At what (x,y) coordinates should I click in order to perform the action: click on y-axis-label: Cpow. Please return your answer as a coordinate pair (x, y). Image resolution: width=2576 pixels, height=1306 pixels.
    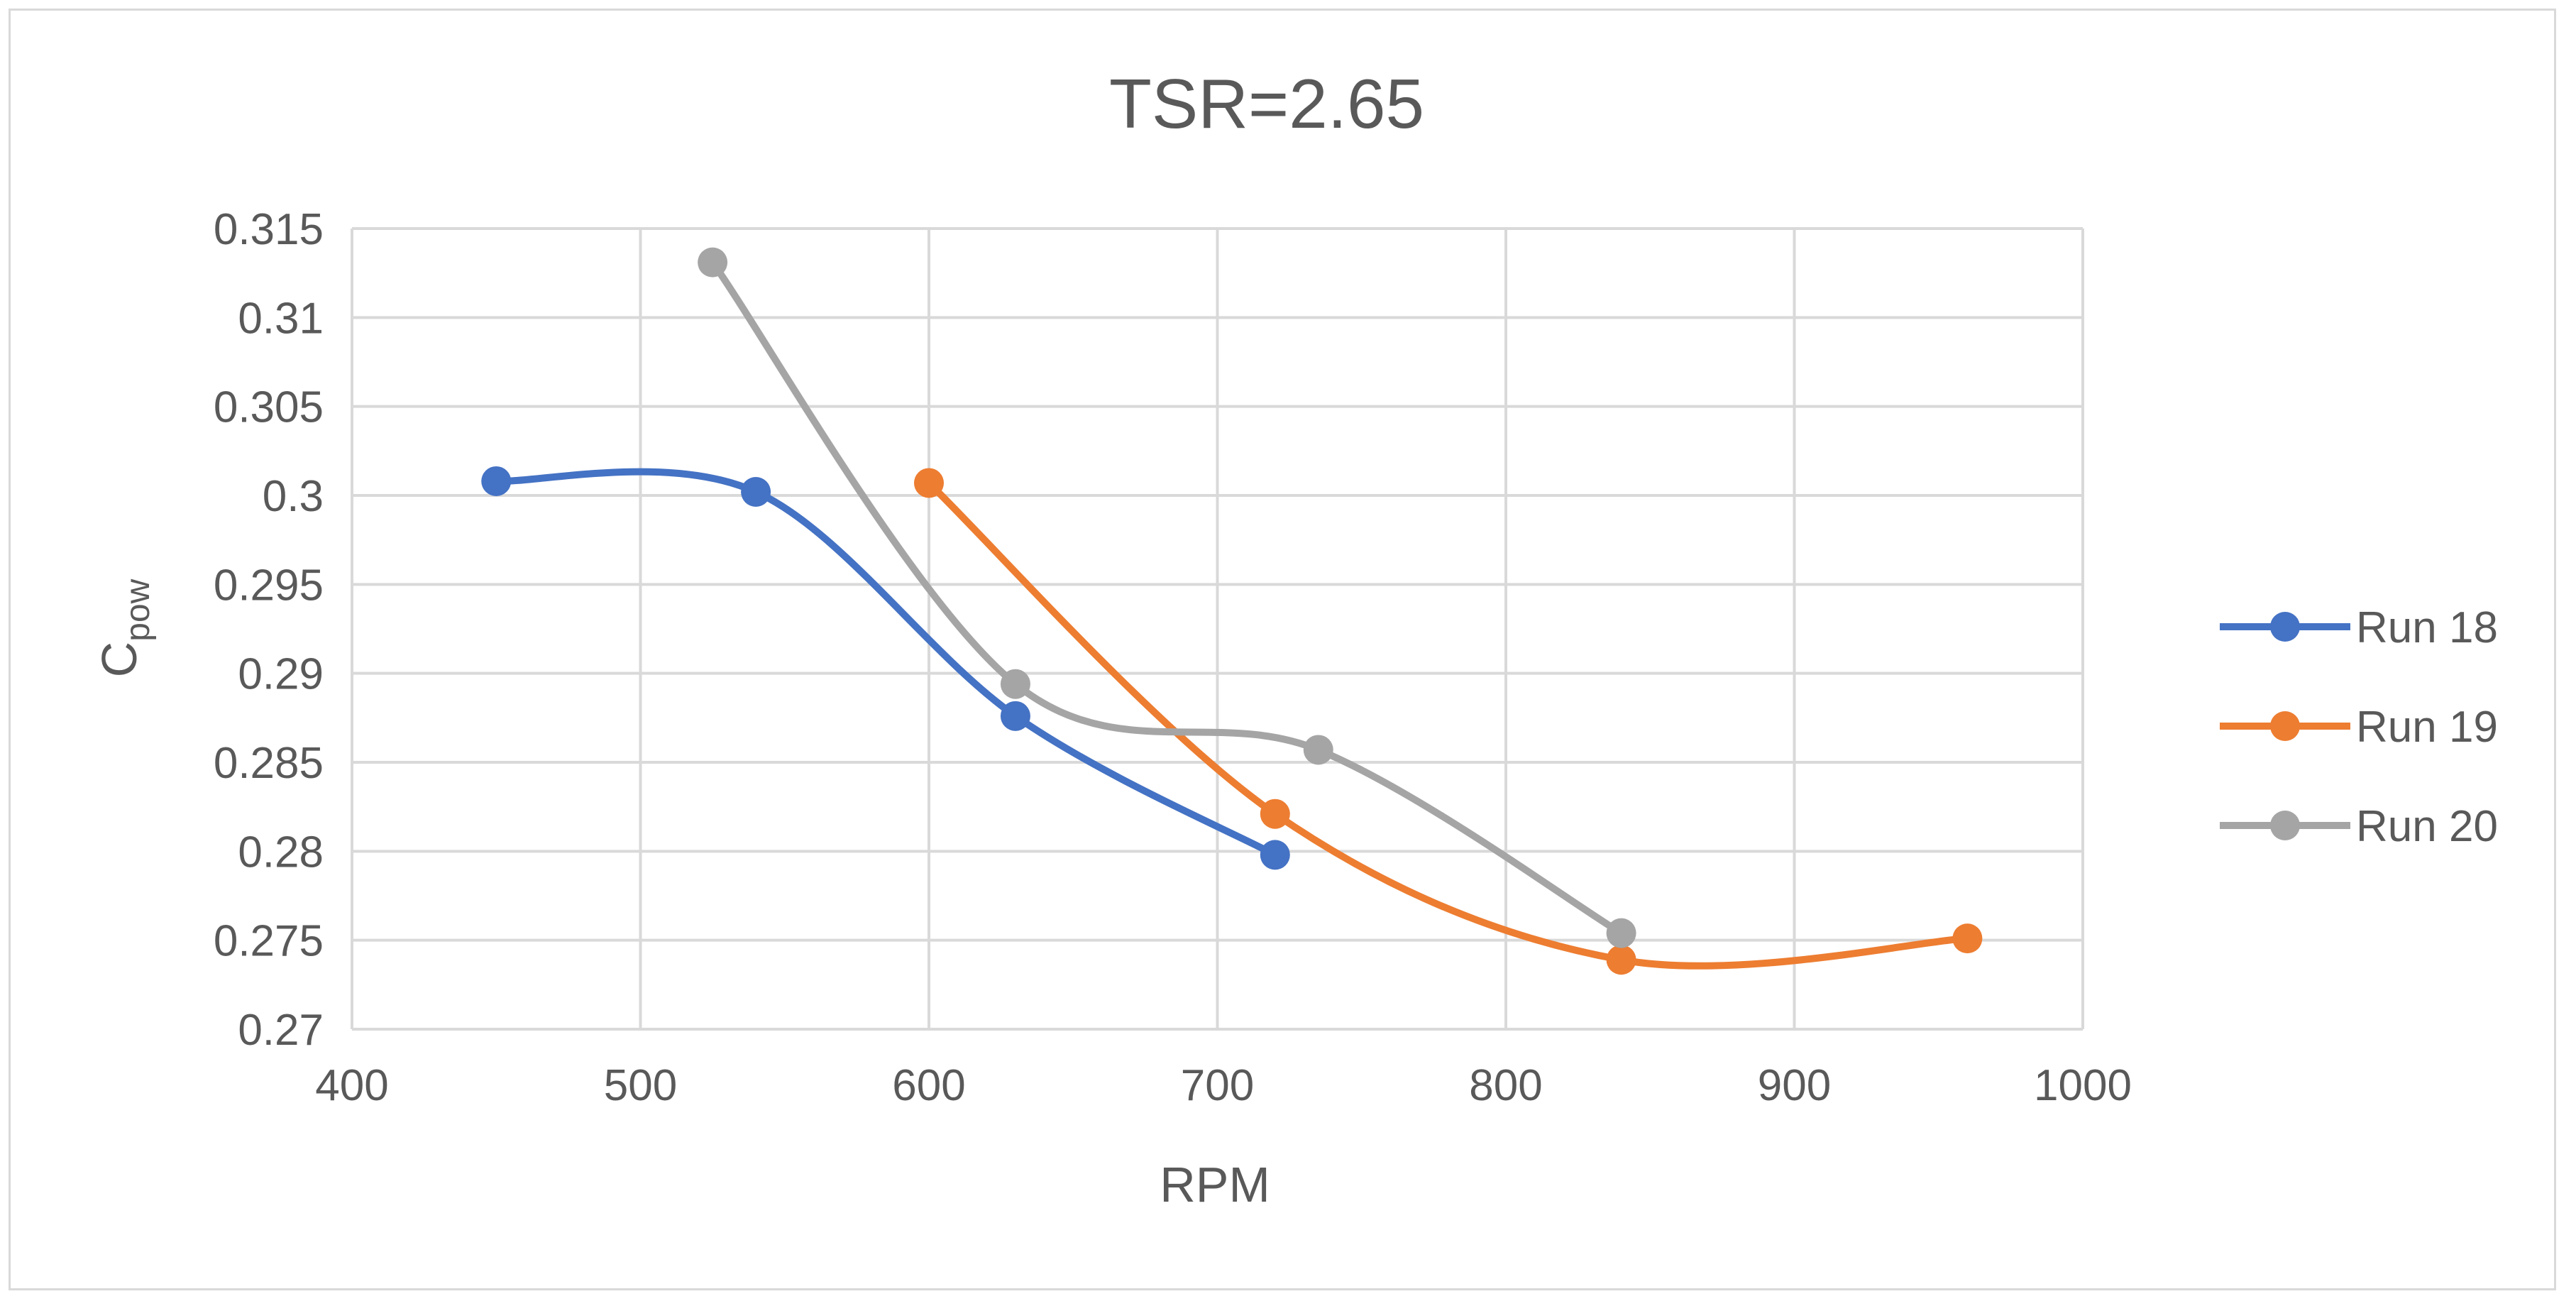
    Looking at the image, I should click on (124, 627).